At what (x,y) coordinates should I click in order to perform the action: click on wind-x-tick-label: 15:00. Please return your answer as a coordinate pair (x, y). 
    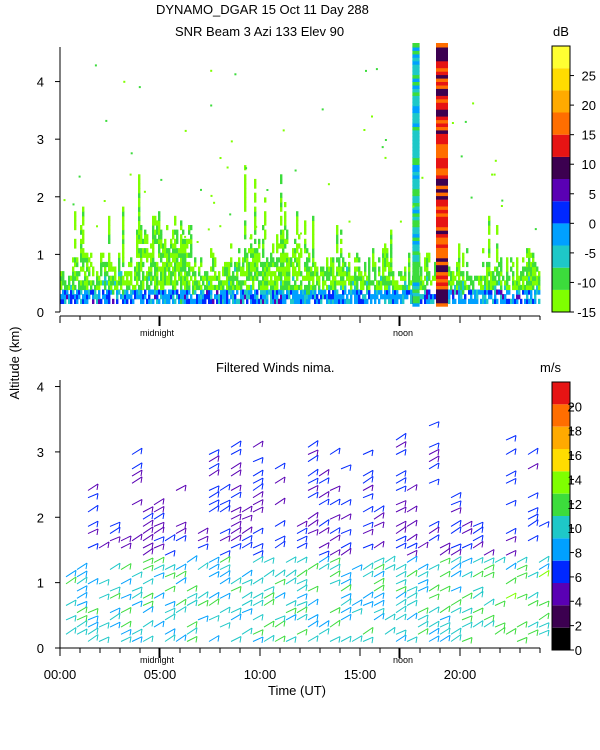
    Looking at the image, I should click on (360, 674).